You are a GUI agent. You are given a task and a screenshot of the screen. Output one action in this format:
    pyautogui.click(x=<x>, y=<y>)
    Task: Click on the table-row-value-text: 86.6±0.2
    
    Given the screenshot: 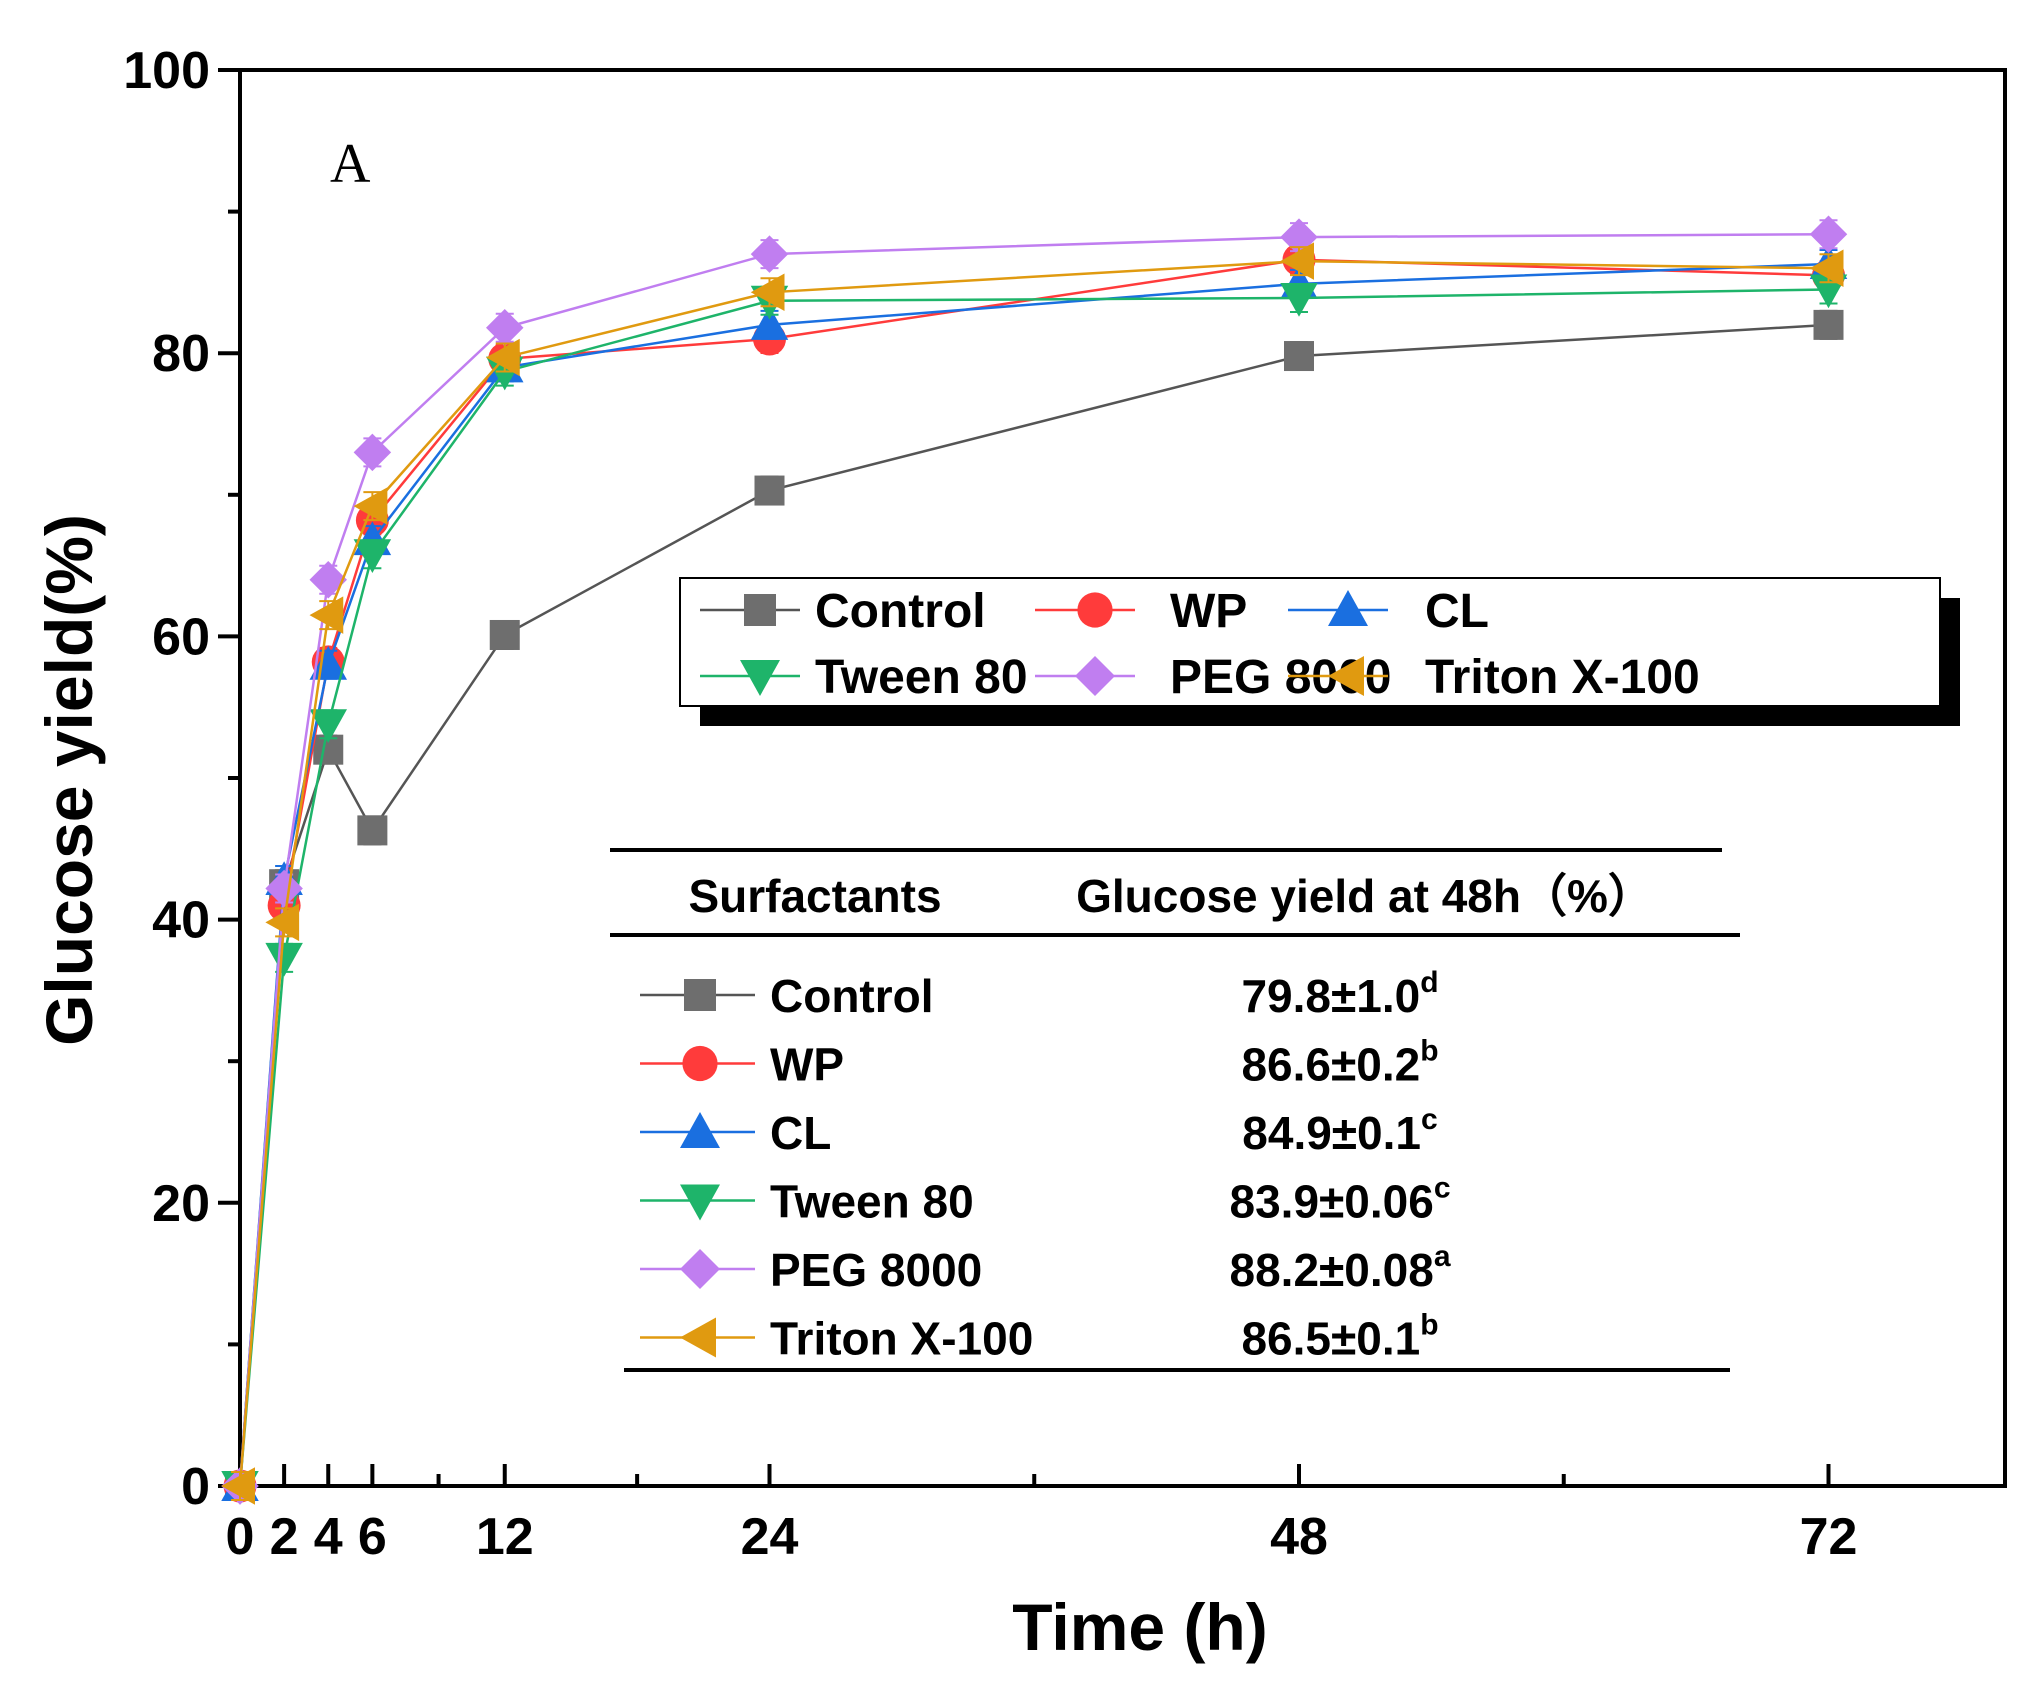 What is the action you would take?
    pyautogui.click(x=1330, y=1065)
    